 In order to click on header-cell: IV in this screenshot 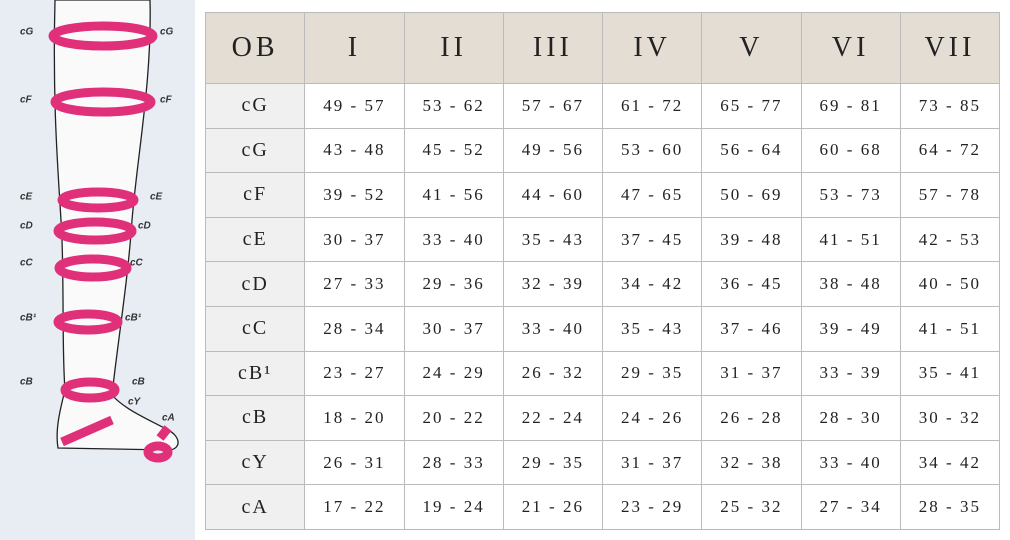, I will do `click(652, 48)`.